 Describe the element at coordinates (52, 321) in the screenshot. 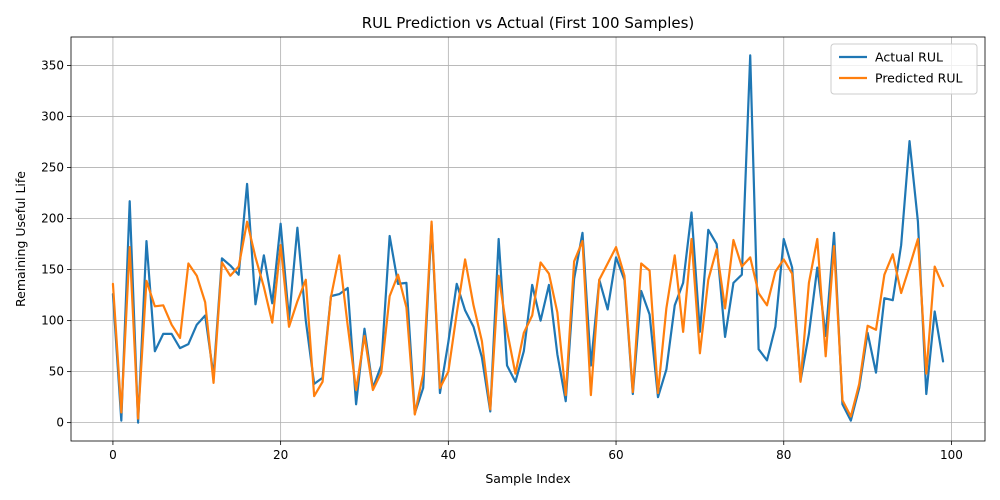

I see `y-tick-label: 100` at that location.